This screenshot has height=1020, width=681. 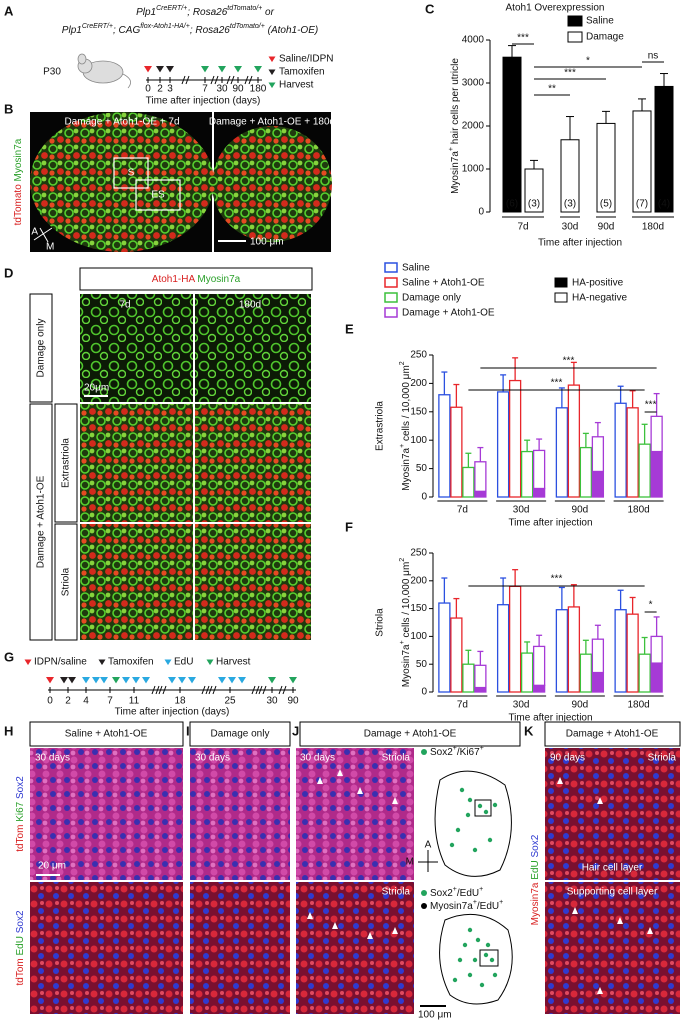 What do you see at coordinates (380, 622) in the screenshot?
I see `side-label: Striola` at bounding box center [380, 622].